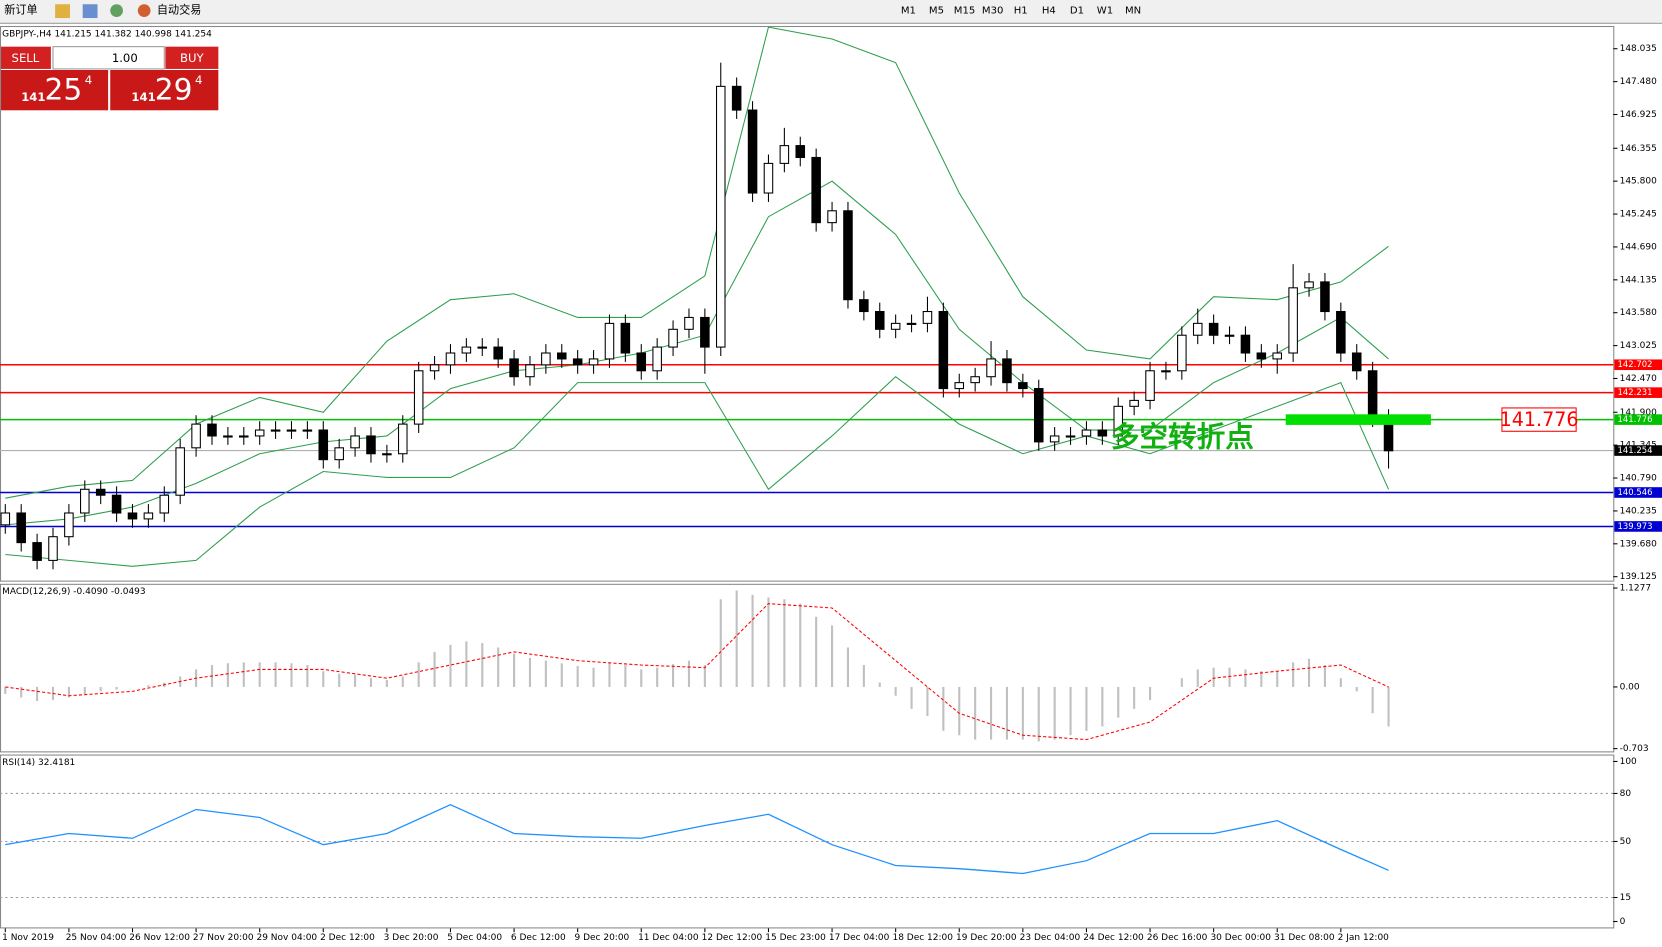  Describe the element at coordinates (831, 12) in the screenshot. I see `toolbar` at that location.